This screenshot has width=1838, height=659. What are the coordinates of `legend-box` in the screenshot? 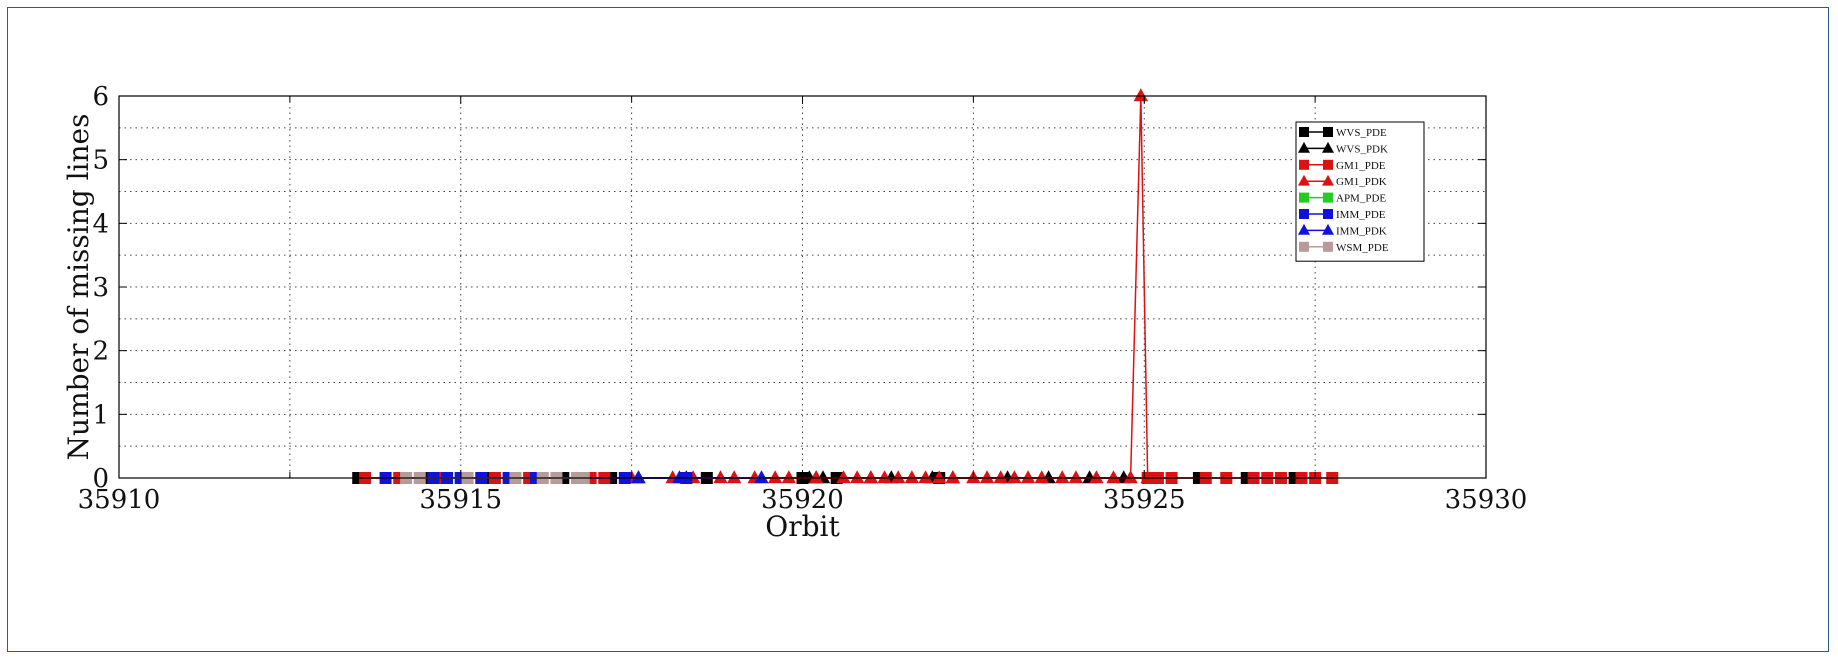 It's located at (1360, 191).